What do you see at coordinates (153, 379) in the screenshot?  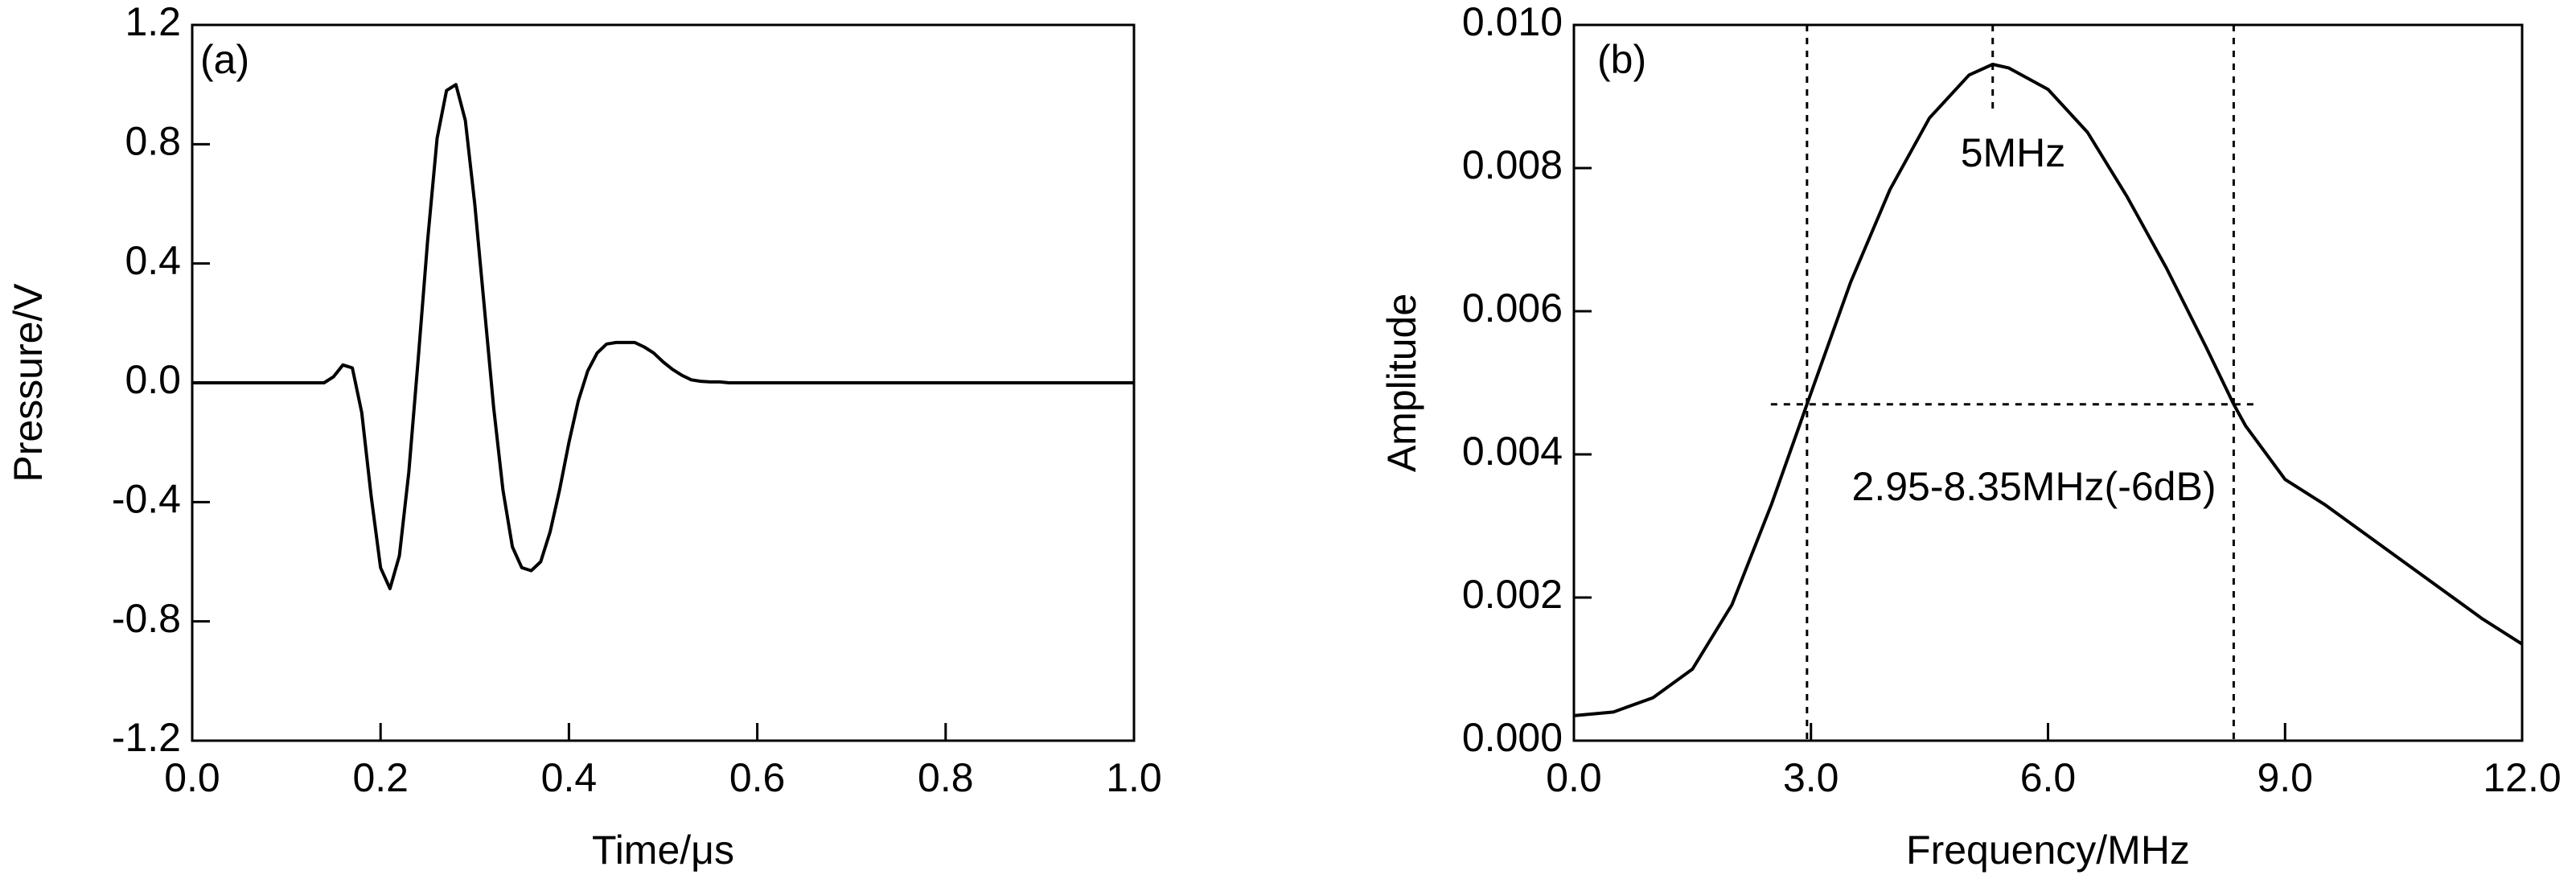 I see `y-tick-label: 0.0` at bounding box center [153, 379].